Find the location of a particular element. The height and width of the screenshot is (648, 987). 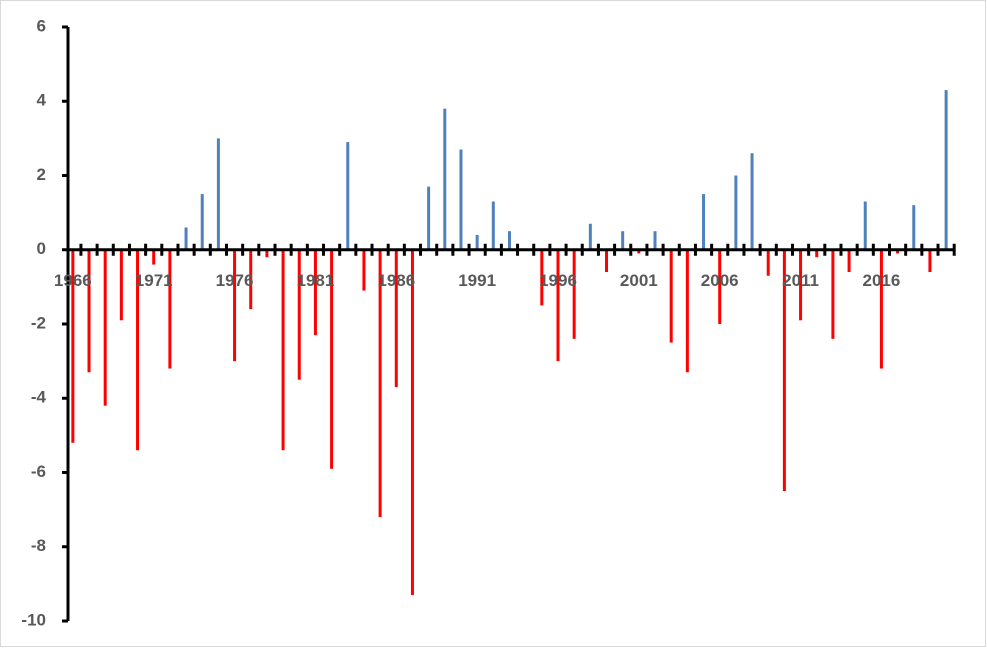

x-tick-label: 1976 is located at coordinates (235, 280).